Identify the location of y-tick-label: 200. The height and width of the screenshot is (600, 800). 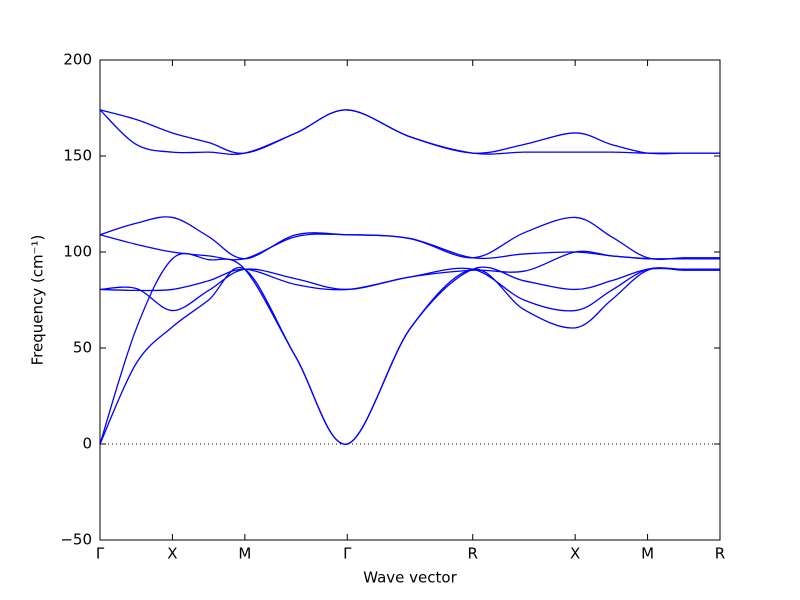
(77, 60).